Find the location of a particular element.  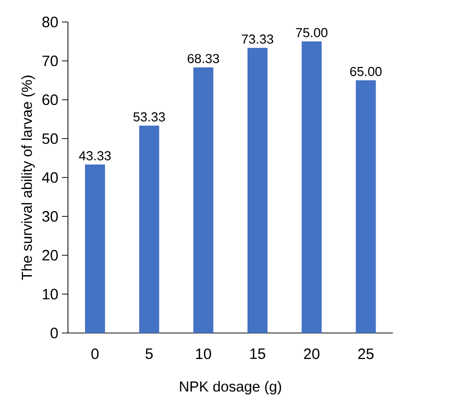

x-tick-label: 15 is located at coordinates (258, 353).